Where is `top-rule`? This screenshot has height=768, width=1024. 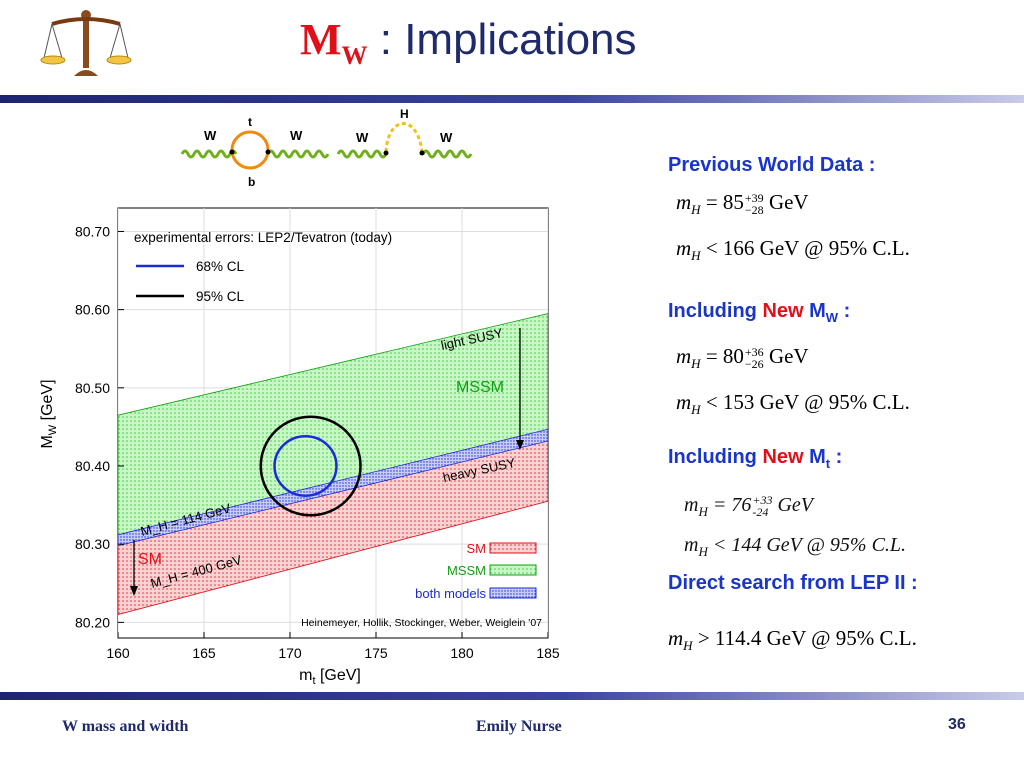 top-rule is located at coordinates (512, 99).